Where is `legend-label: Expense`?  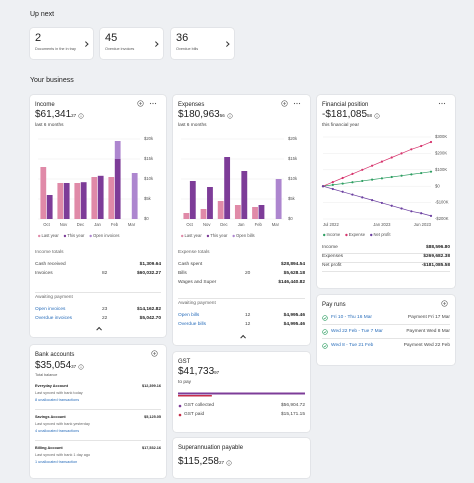 legend-label: Expense is located at coordinates (357, 234).